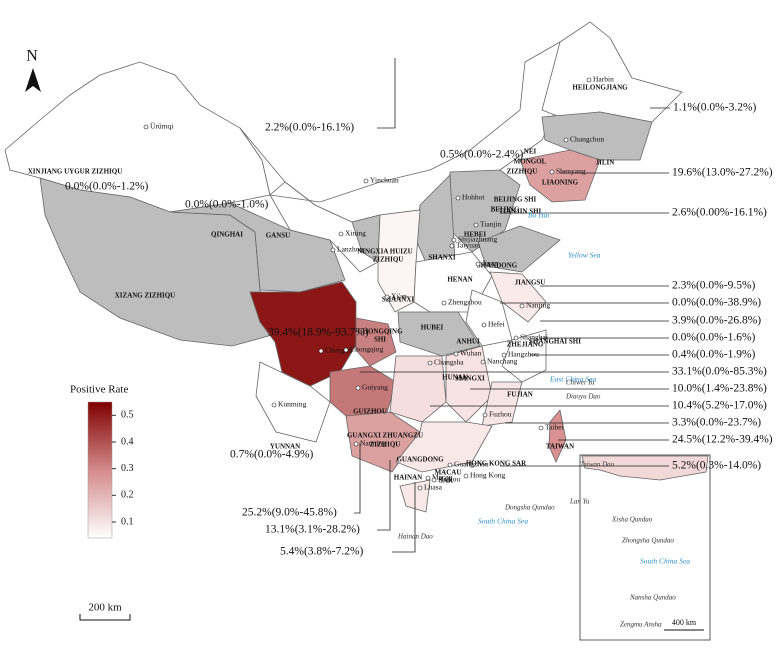 This screenshot has height=656, width=783. I want to click on city-label: Taiyuan, so click(468, 245).